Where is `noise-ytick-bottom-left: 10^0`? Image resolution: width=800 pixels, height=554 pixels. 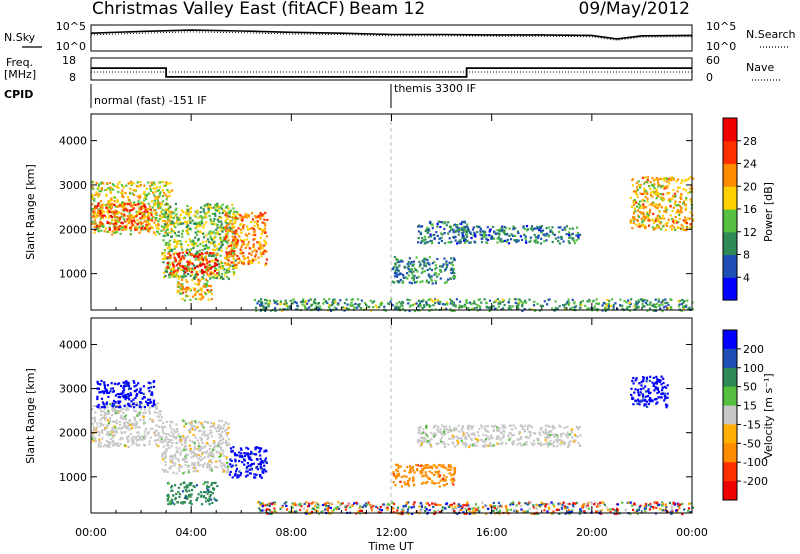 noise-ytick-bottom-left: 10^0 is located at coordinates (71, 46).